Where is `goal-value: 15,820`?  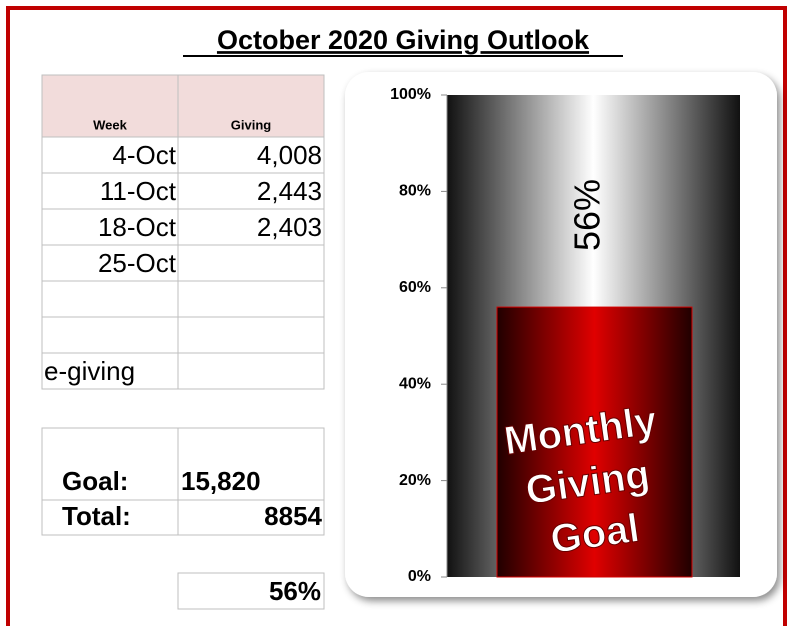
goal-value: 15,820 is located at coordinates (221, 481).